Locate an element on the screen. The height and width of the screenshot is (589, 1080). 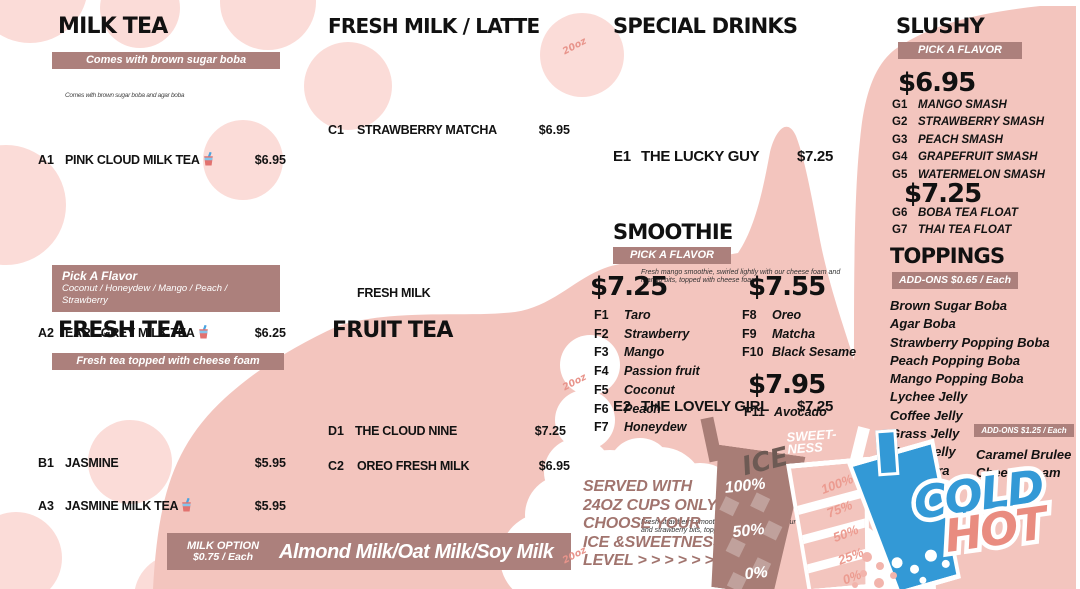
flavor-item: G2 STRAWBERRY SMASH is located at coordinates (968, 122).